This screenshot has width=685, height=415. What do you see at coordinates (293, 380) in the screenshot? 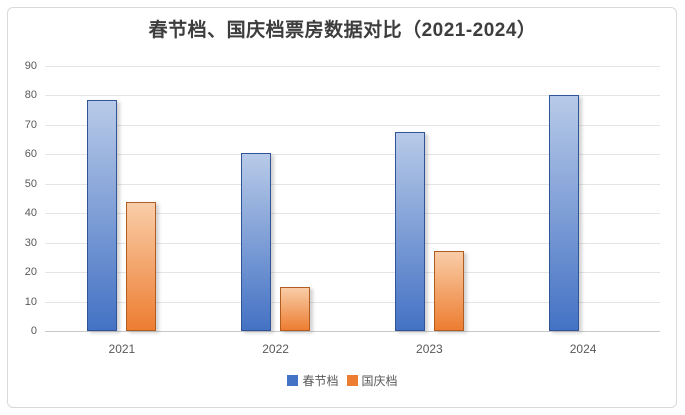
I see `legend-swatch-spring-festival` at bounding box center [293, 380].